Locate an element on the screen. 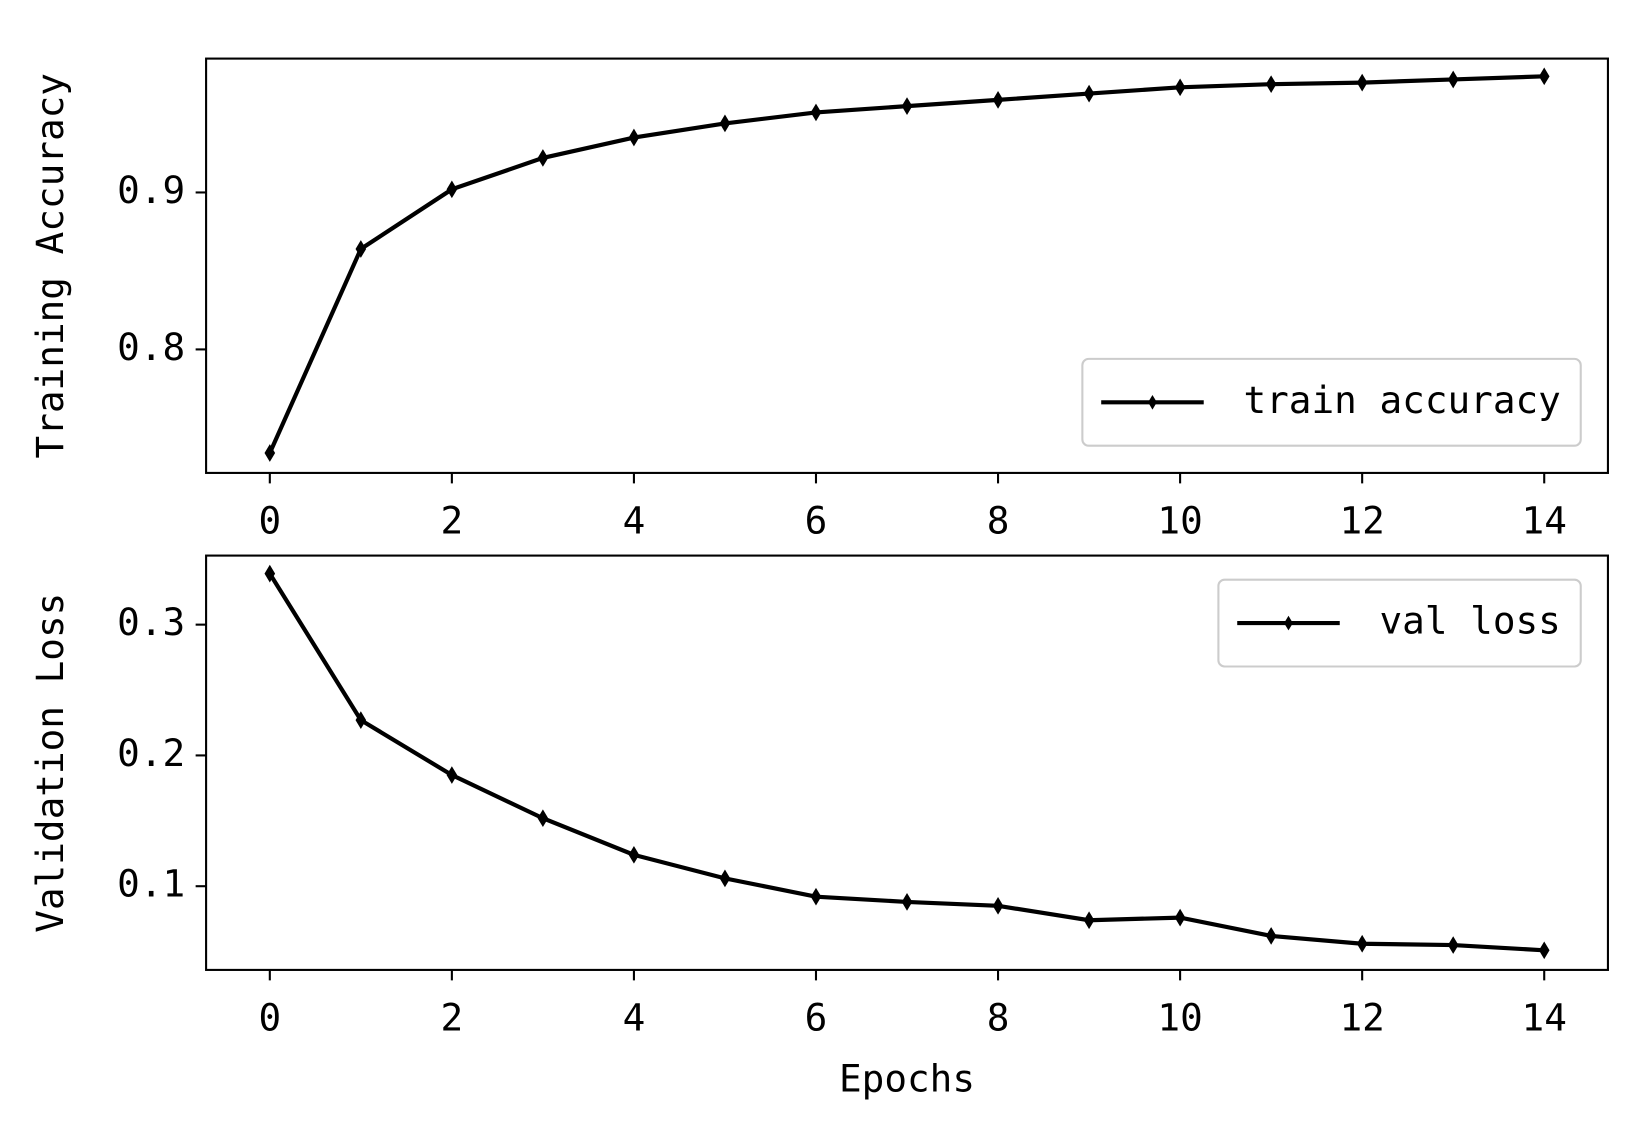 The image size is (1632, 1130). y-tick-label: 0.8 is located at coordinates (151, 347).